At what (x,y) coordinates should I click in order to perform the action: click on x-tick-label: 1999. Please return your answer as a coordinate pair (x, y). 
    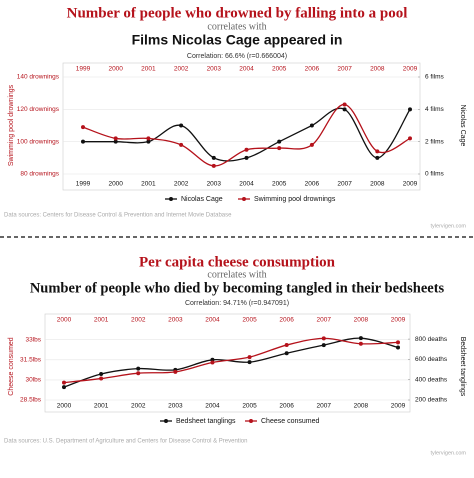
    Looking at the image, I should click on (83, 184).